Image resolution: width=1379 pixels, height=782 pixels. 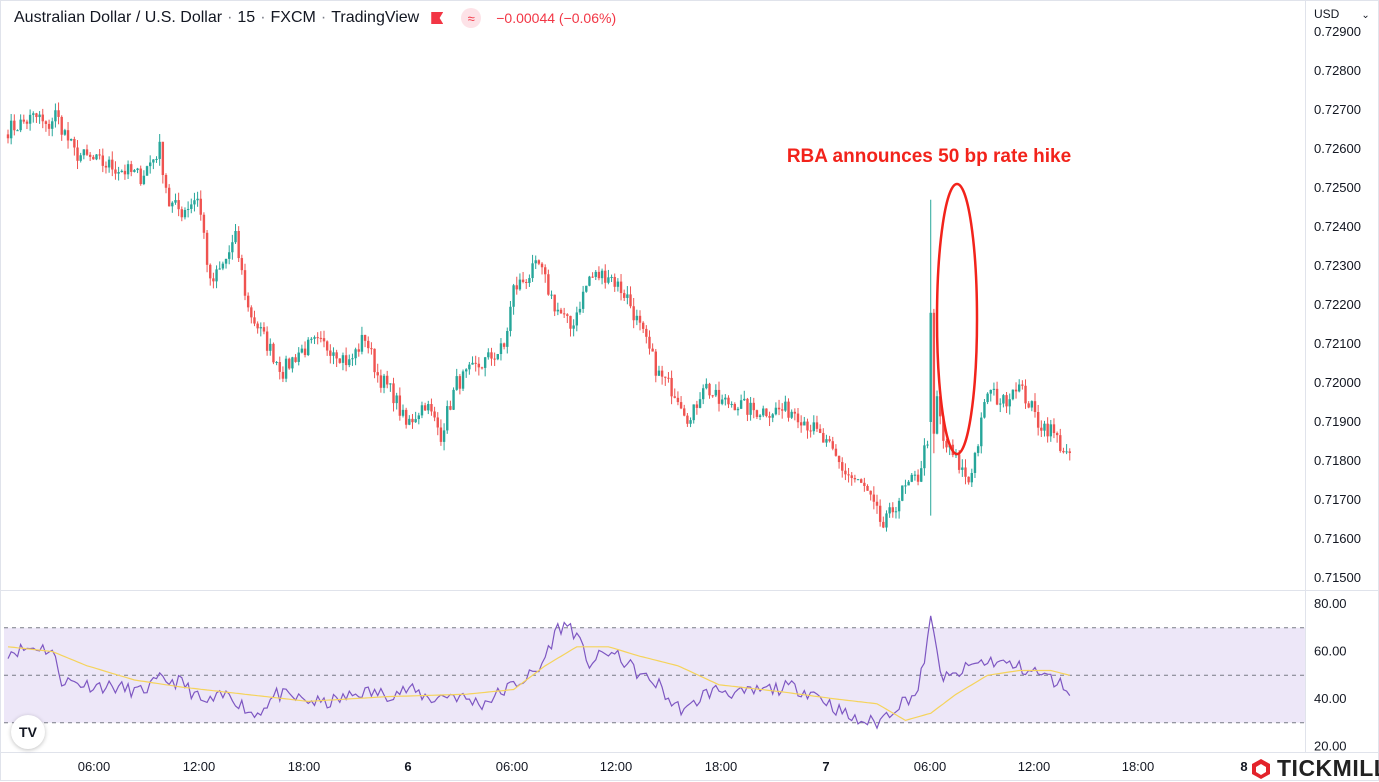 What do you see at coordinates (512, 766) in the screenshot?
I see `time-tick-label: 06:00` at bounding box center [512, 766].